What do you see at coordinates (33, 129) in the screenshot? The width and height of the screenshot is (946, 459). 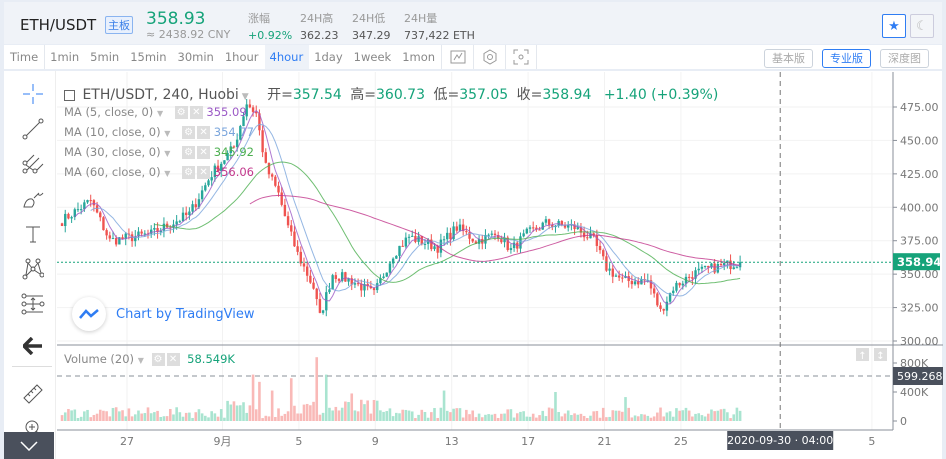 I see `trend-line-icon` at bounding box center [33, 129].